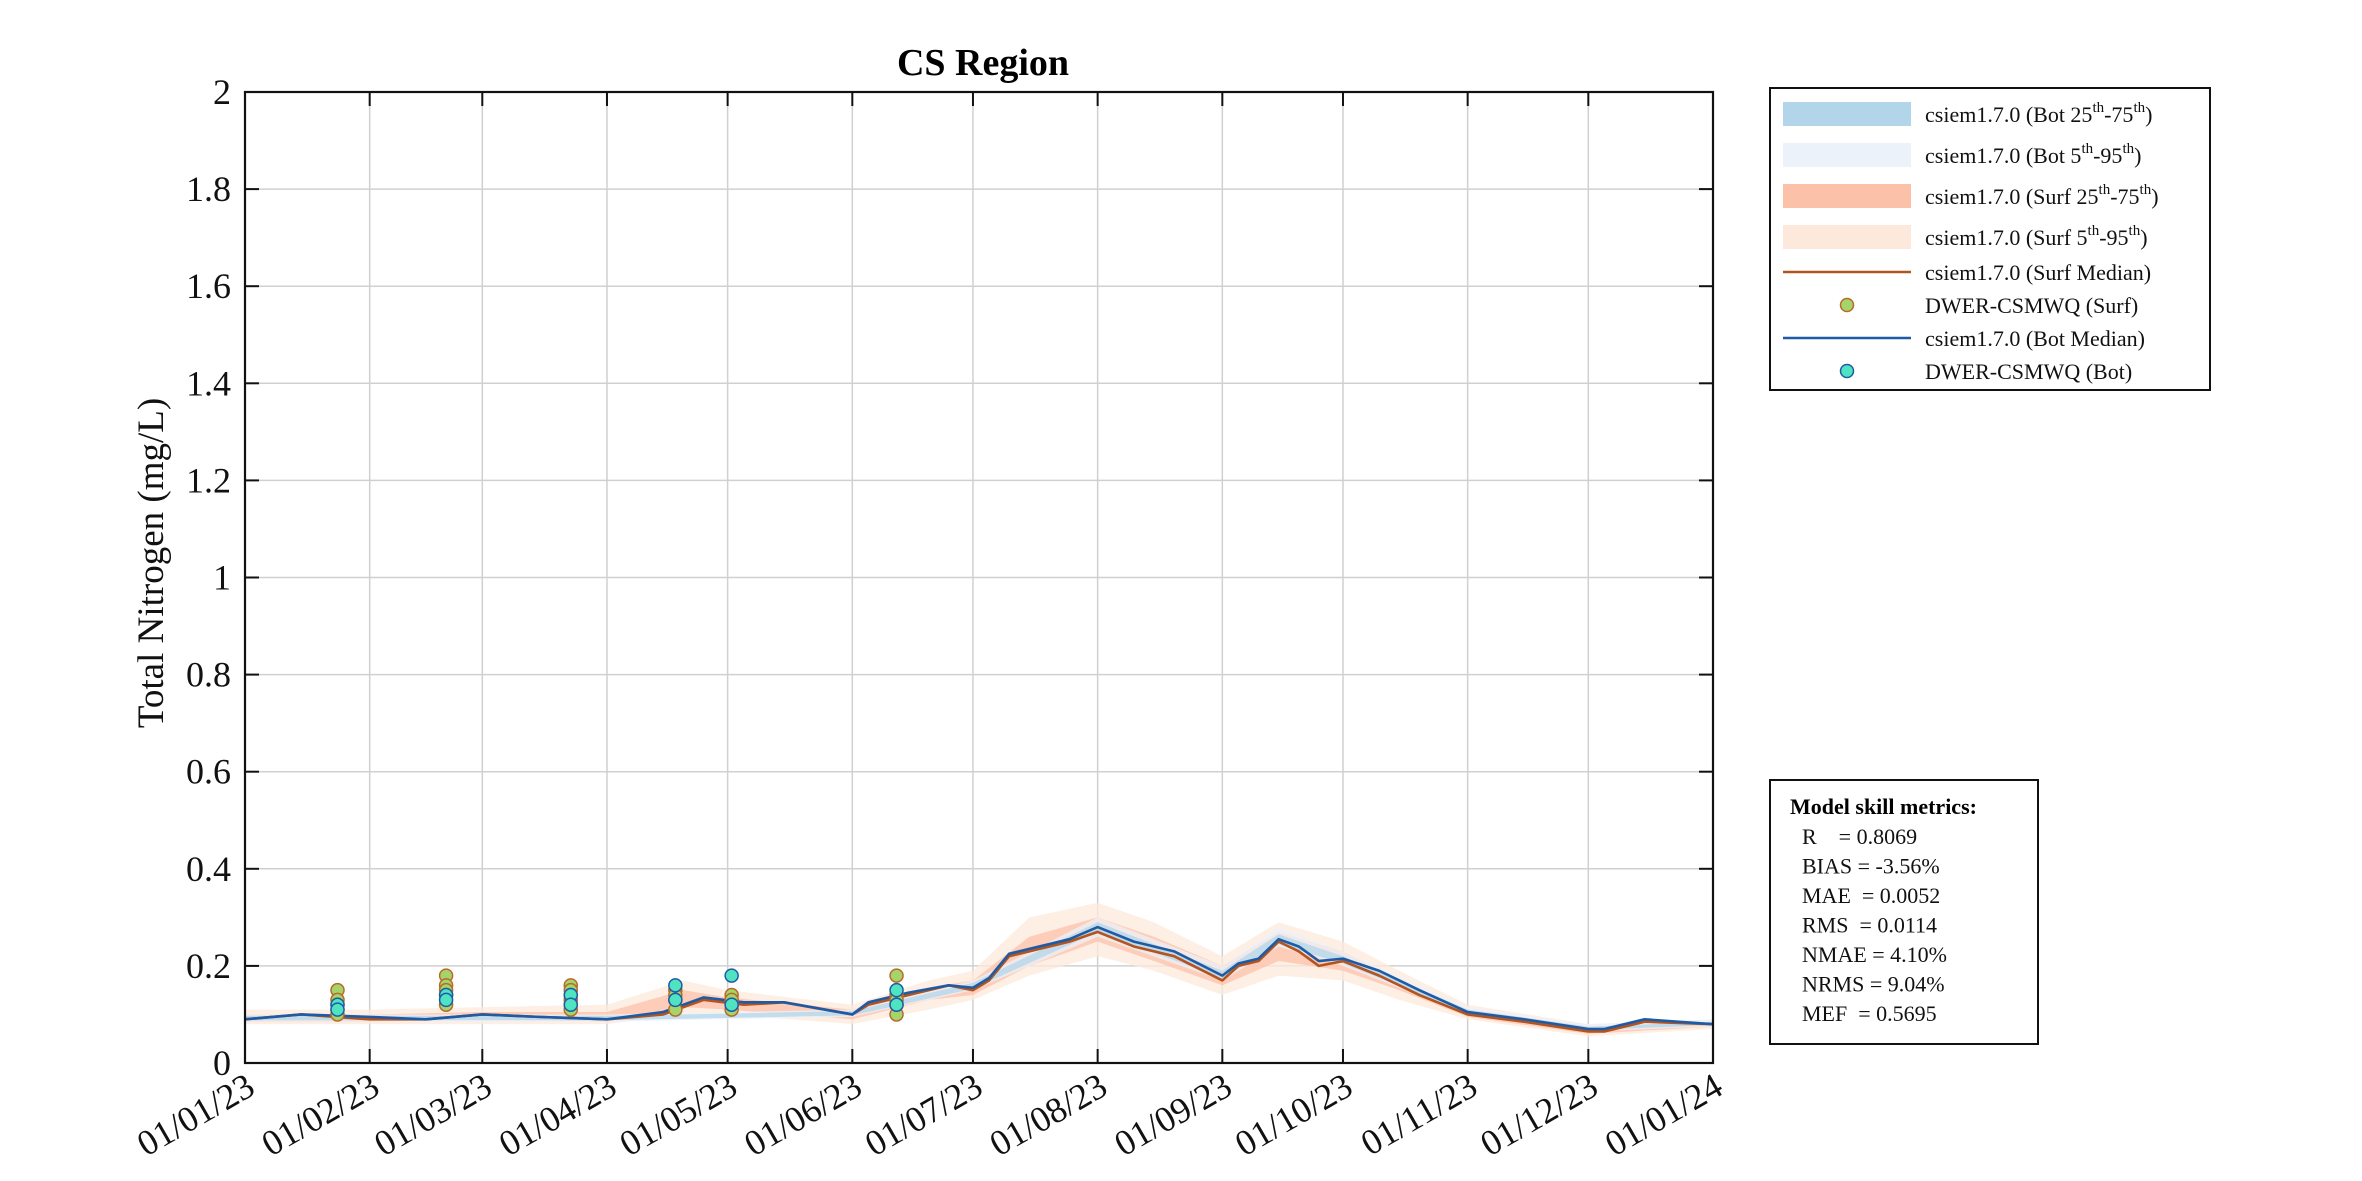 The height and width of the screenshot is (1181, 2362). I want to click on y-tick-label: 2, so click(222, 92).